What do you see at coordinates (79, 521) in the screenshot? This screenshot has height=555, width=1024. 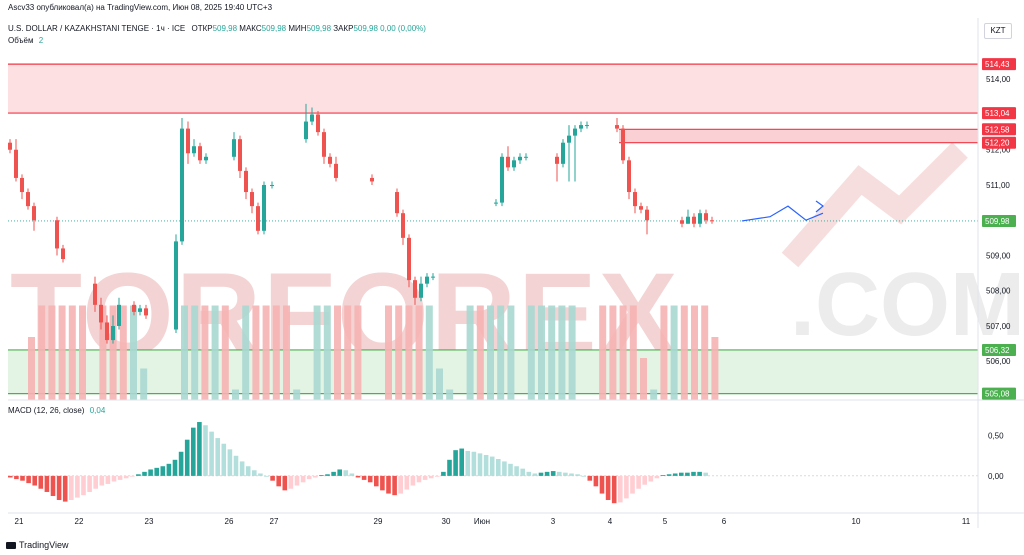 I see `x-tick-label: 22` at bounding box center [79, 521].